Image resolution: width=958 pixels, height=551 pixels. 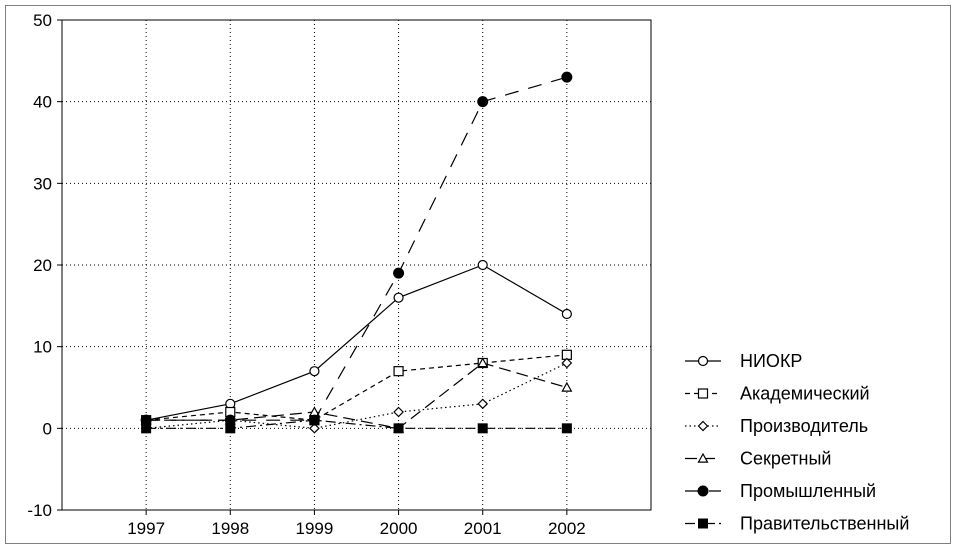 What do you see at coordinates (230, 528) in the screenshot?
I see `x-tick-label: 1998` at bounding box center [230, 528].